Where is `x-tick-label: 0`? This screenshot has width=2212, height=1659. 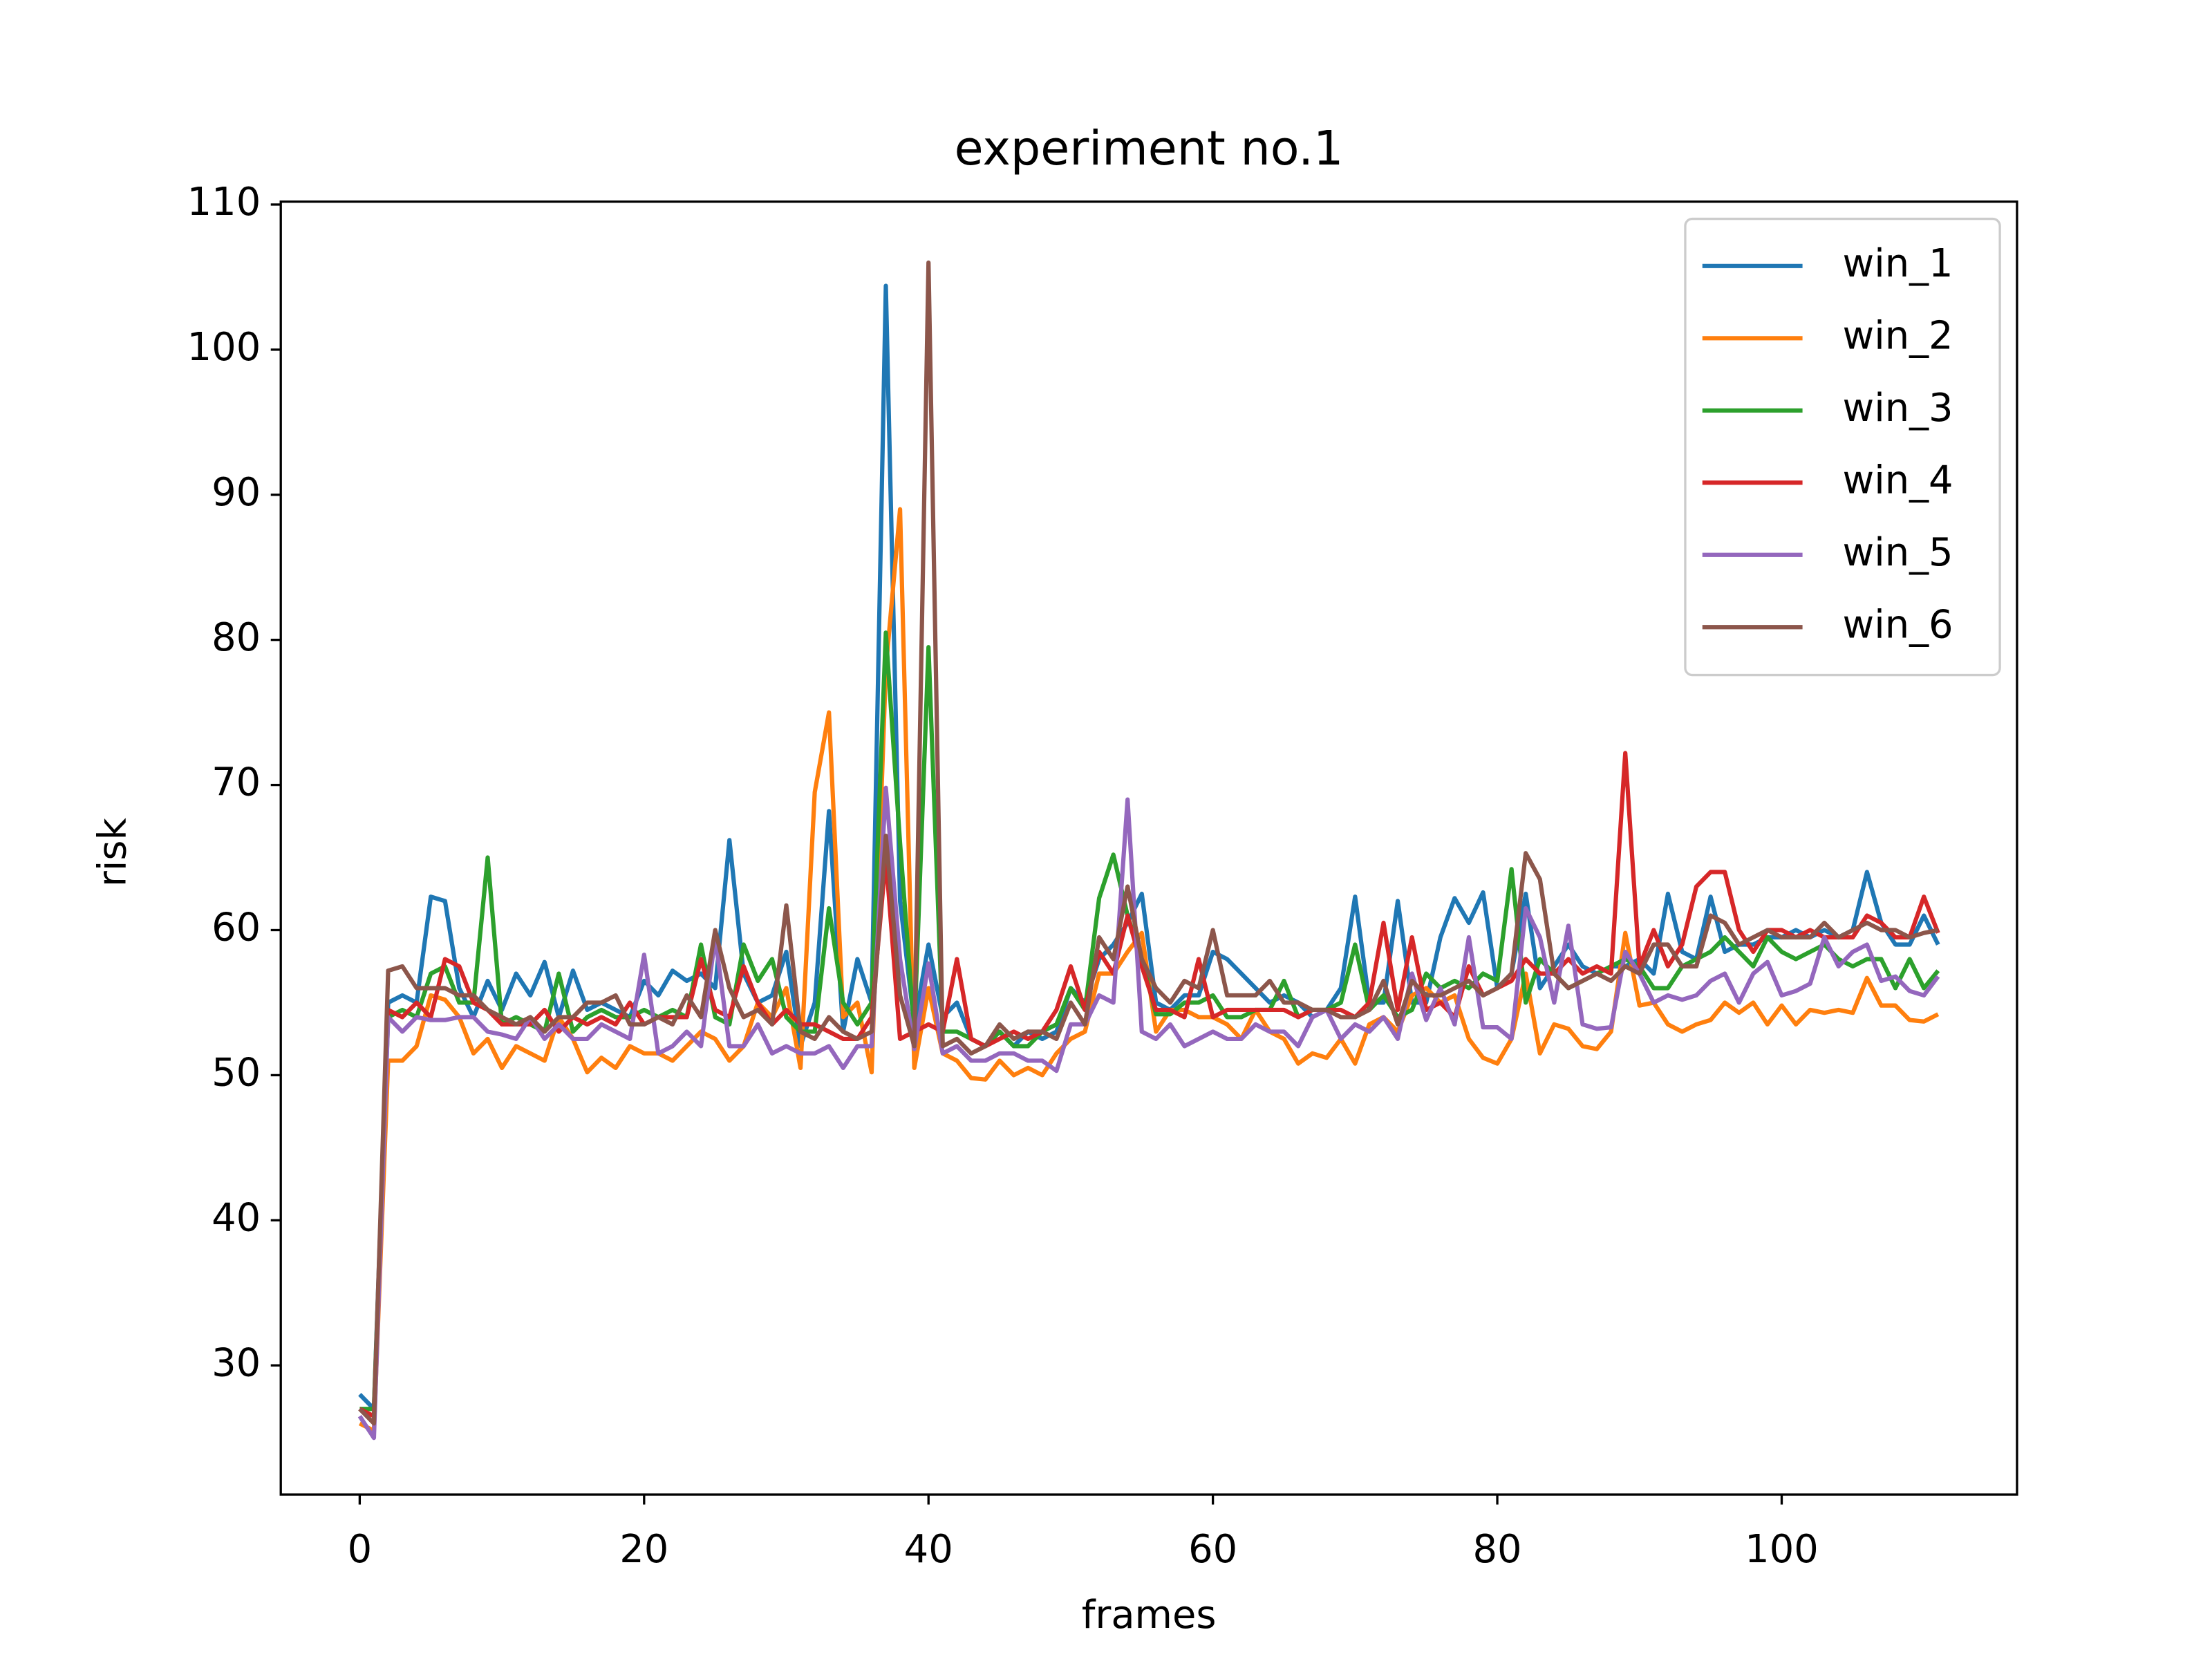
x-tick-label: 0 is located at coordinates (360, 1549).